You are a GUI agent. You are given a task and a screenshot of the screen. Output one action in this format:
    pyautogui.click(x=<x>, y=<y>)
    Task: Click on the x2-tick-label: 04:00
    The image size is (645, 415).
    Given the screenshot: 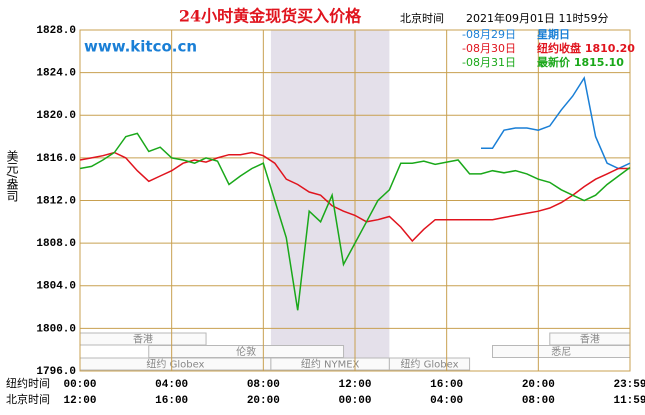 What is the action you would take?
    pyautogui.click(x=446, y=401)
    